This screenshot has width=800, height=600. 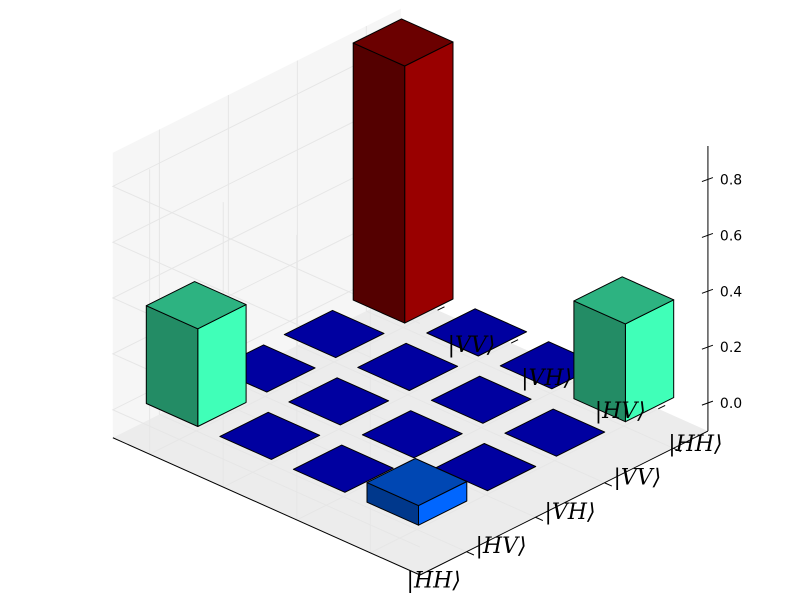 What do you see at coordinates (637, 477) in the screenshot?
I see `col-tick-label: |VV⟩` at bounding box center [637, 477].